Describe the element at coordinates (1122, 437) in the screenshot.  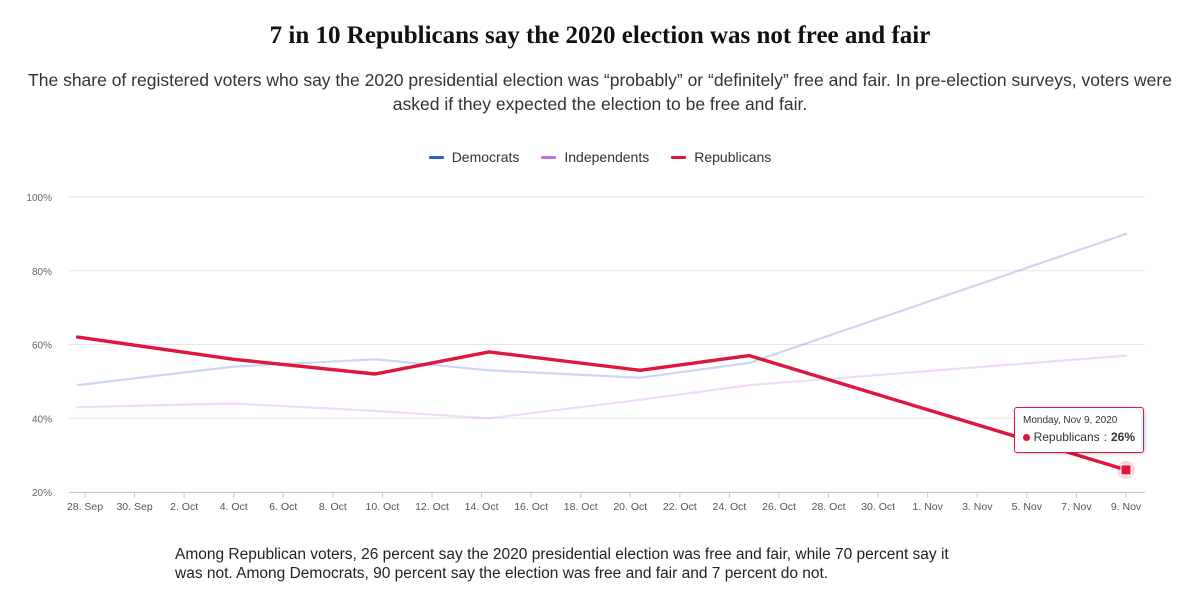
I see `tooltip-value: 26%` at that location.